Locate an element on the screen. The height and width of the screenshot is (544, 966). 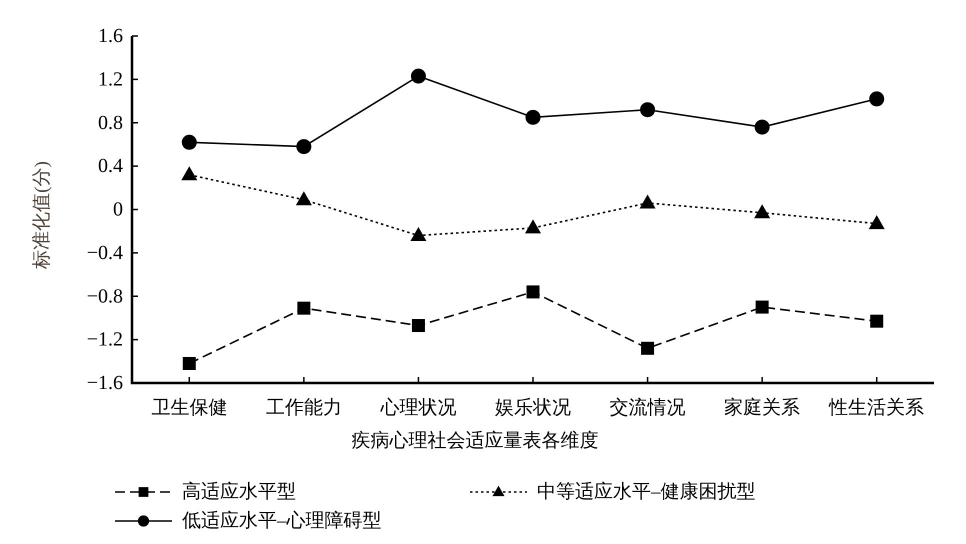
y-tick-label: 0.4 is located at coordinates (110, 166).